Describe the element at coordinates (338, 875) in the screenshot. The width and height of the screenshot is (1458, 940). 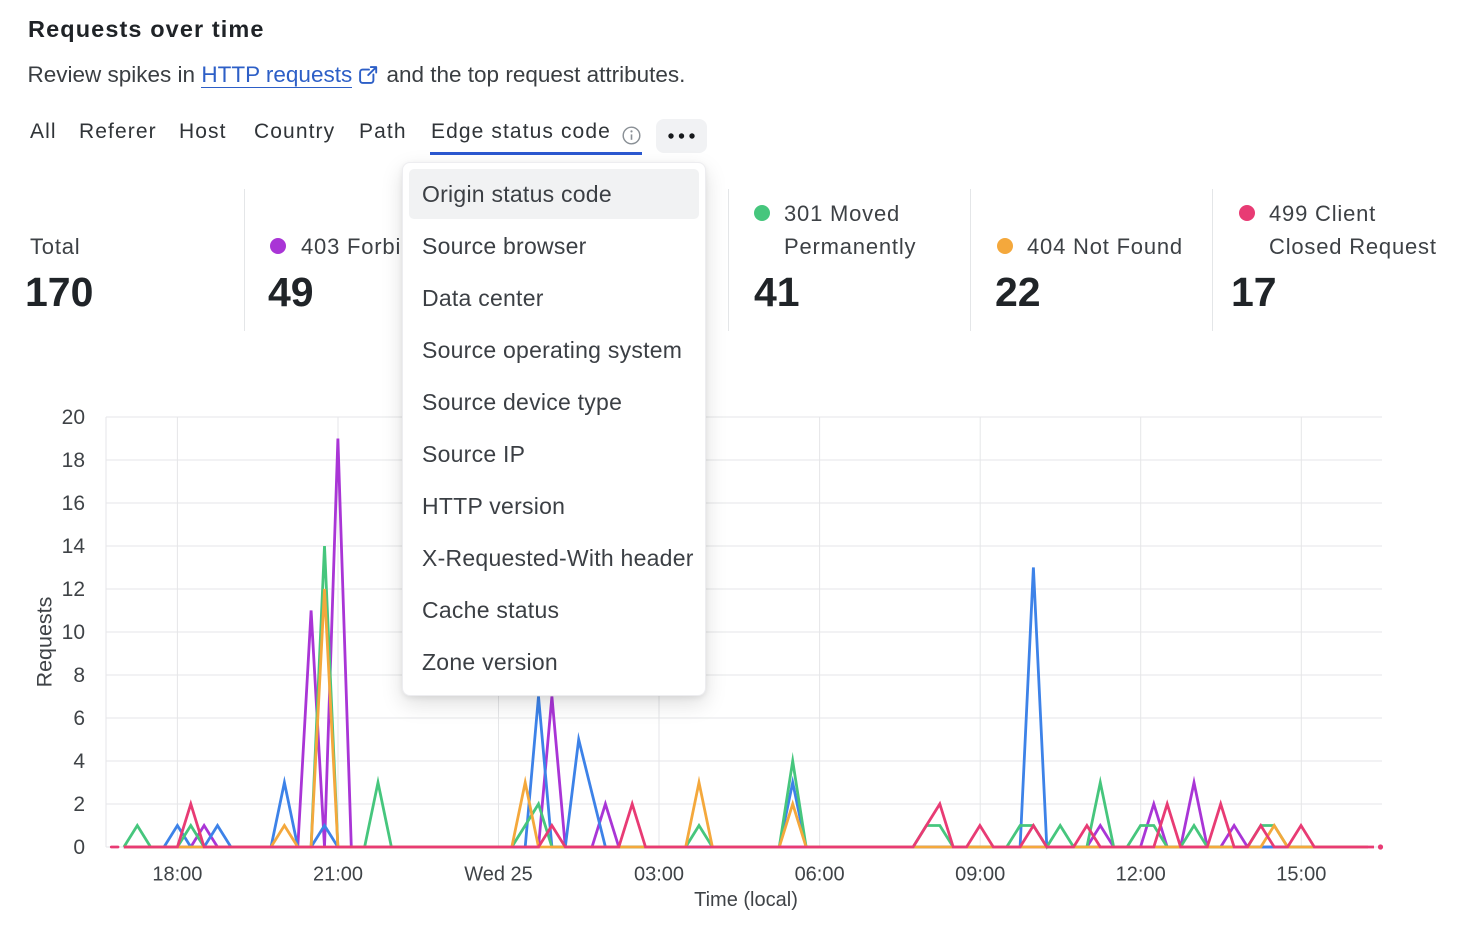
I see `svg-text: 21:00` at that location.